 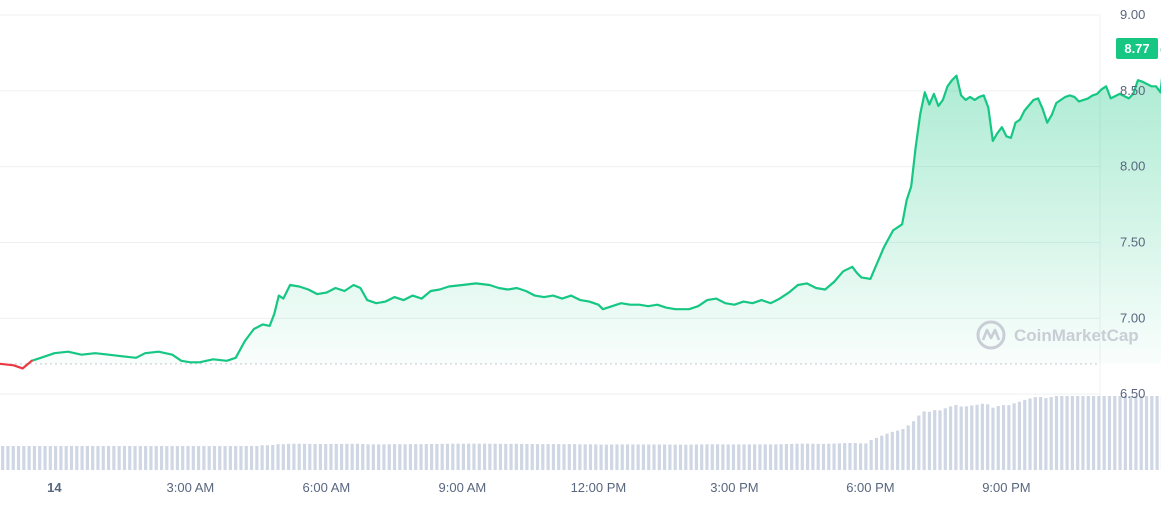 What do you see at coordinates (599, 487) in the screenshot?
I see `x-tick-label: 12:00 PM` at bounding box center [599, 487].